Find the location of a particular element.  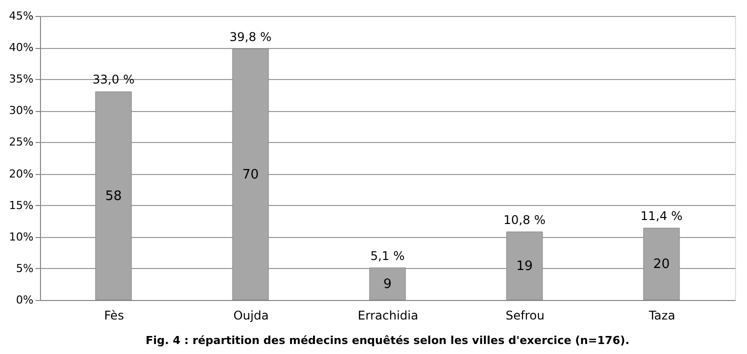

y-tick-label: 15% is located at coordinates (21, 205).